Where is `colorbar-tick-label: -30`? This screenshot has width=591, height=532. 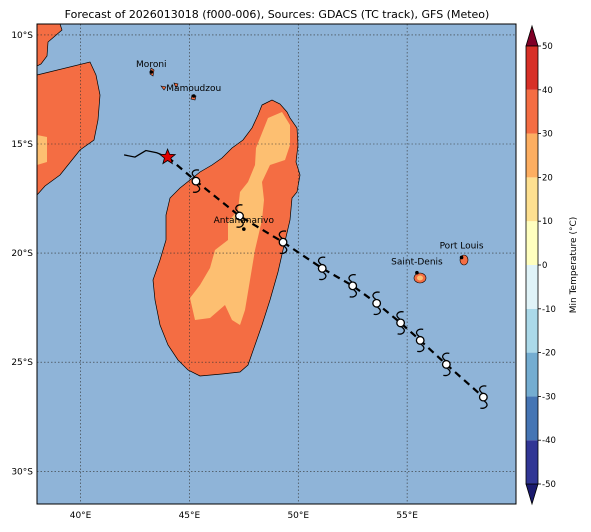 colorbar-tick-label: -30 is located at coordinates (549, 397).